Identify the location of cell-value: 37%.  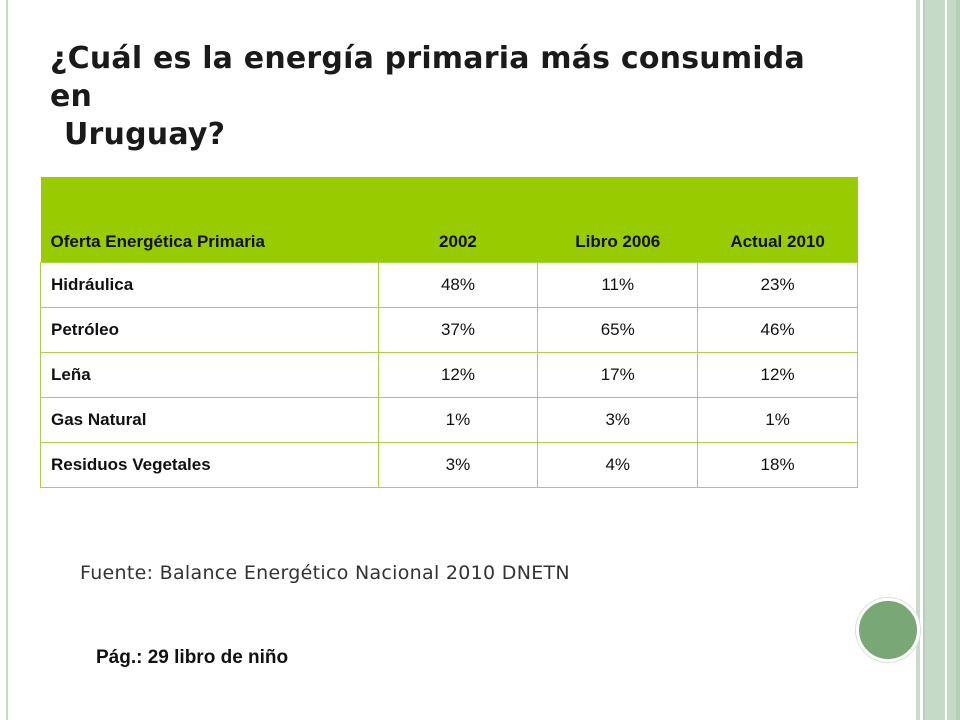
(458, 330).